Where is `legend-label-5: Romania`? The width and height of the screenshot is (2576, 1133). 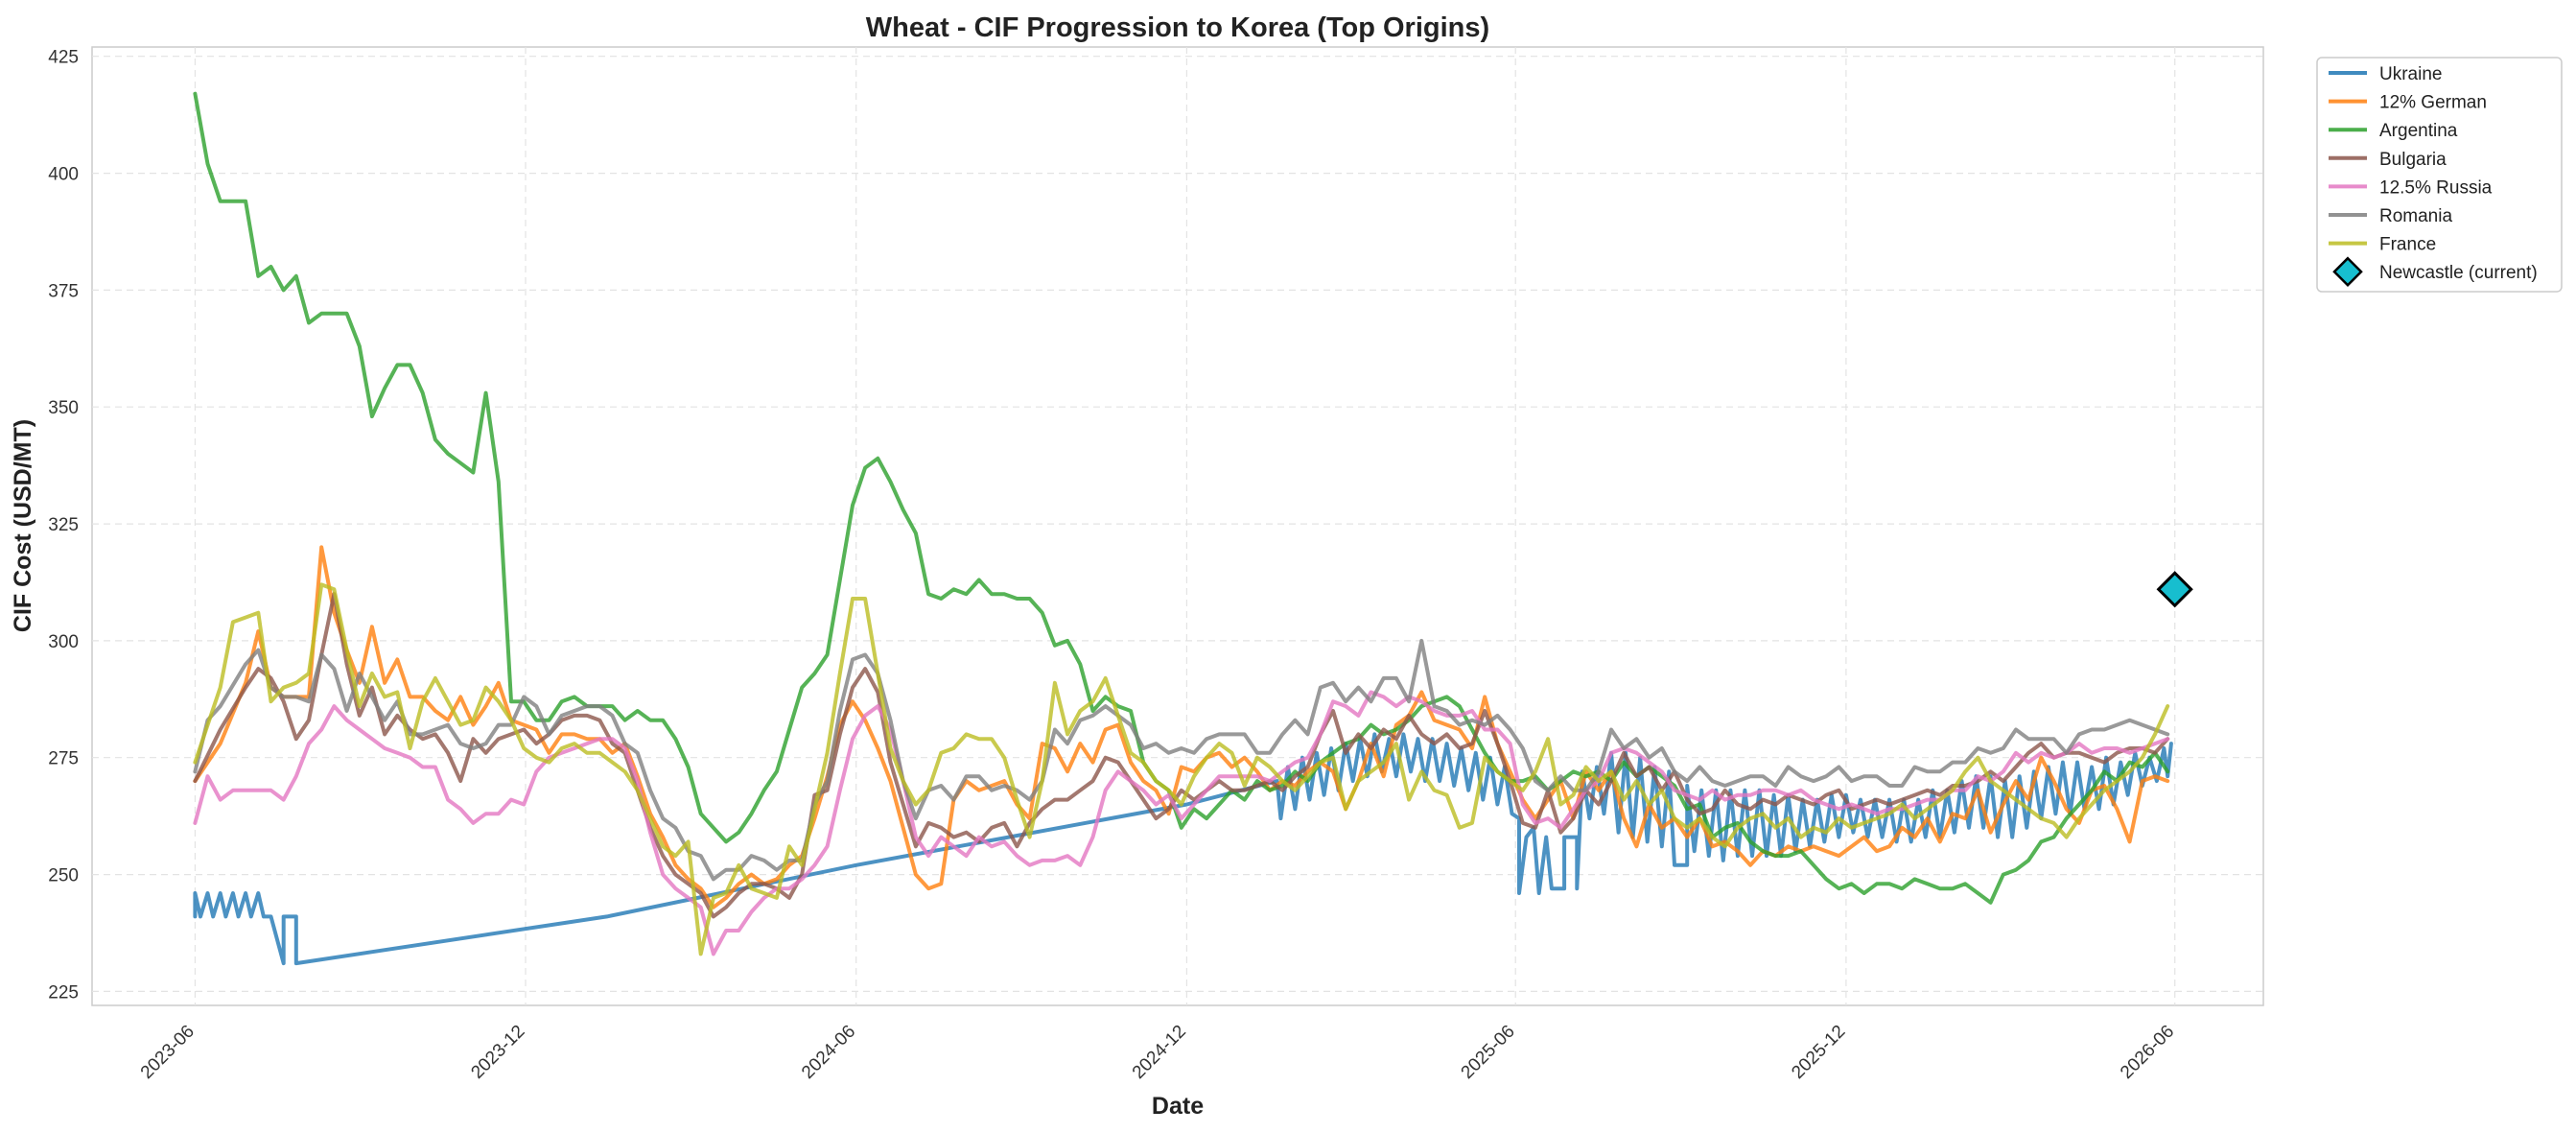
legend-label-5: Romania is located at coordinates (2415, 216).